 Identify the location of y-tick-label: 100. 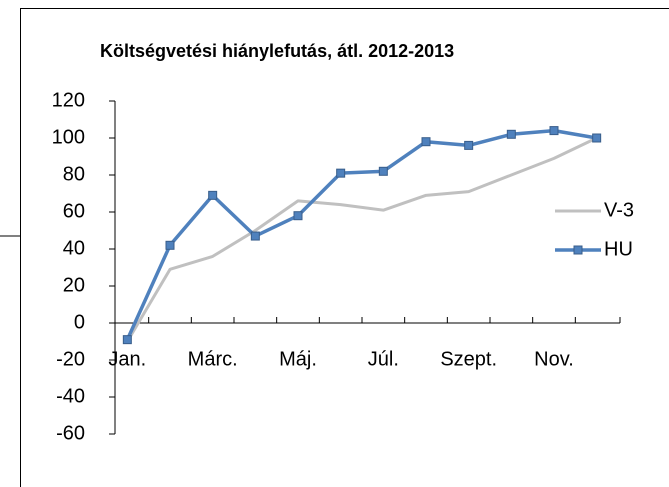
(68, 137).